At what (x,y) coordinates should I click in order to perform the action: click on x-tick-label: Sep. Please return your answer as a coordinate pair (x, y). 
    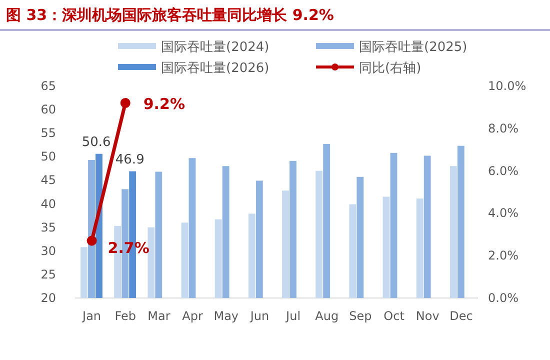
    Looking at the image, I should click on (360, 316).